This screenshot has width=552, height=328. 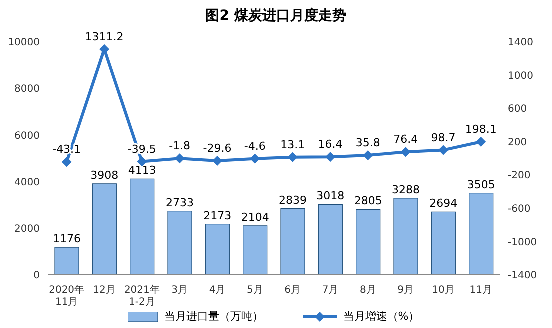 What do you see at coordinates (519, 176) in the screenshot?
I see `y2-tick-label: -200` at bounding box center [519, 176].